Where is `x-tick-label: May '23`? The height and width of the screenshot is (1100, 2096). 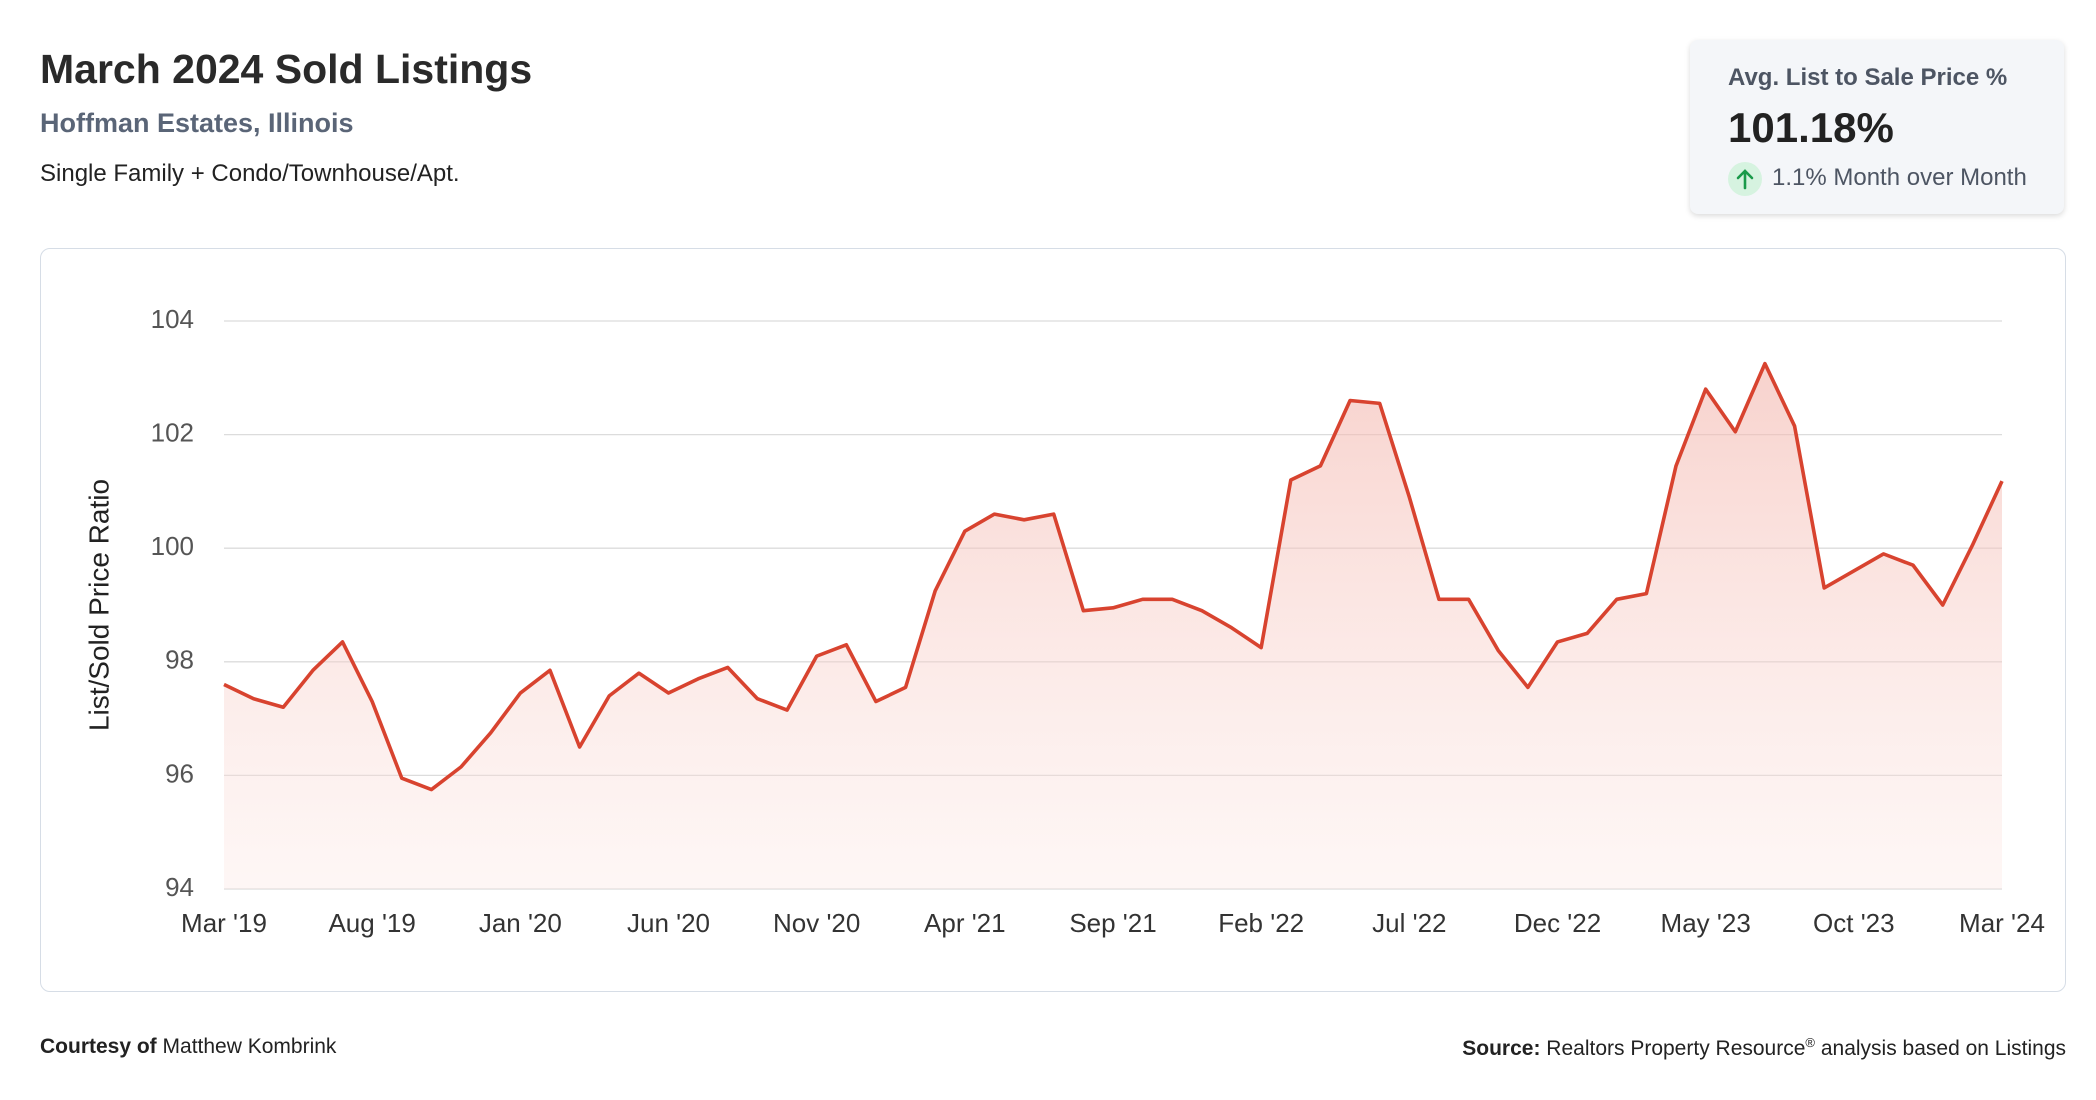
x-tick-label: May '23 is located at coordinates (1706, 923).